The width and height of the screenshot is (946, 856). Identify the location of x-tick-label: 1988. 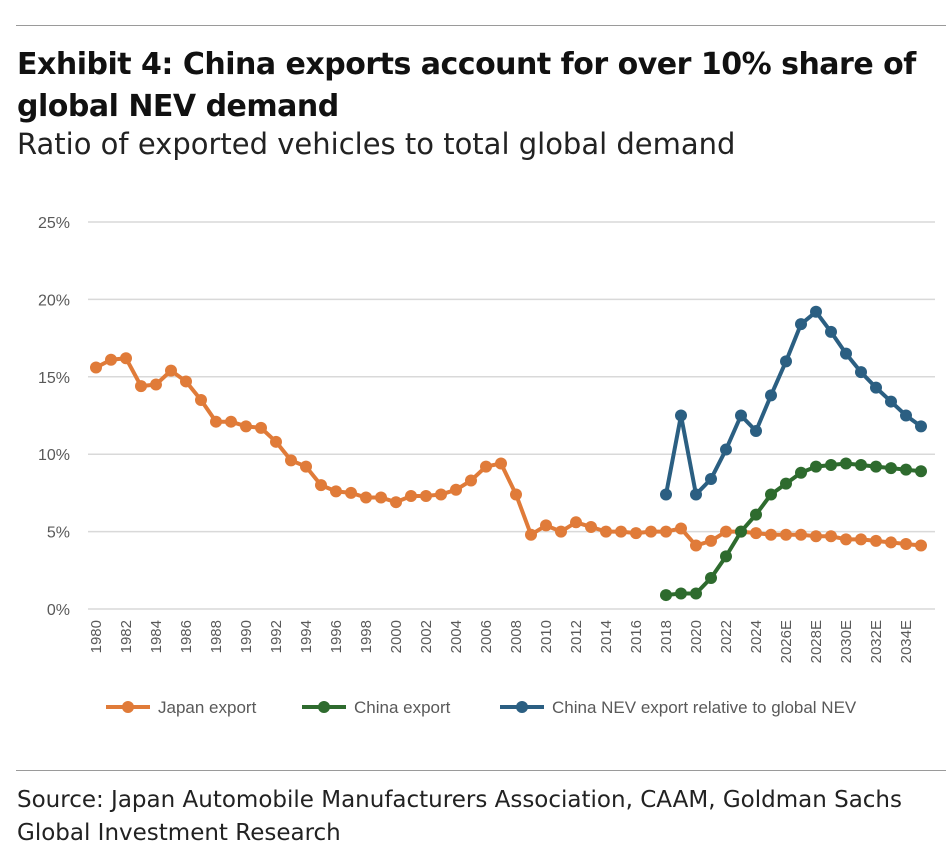
(216, 636).